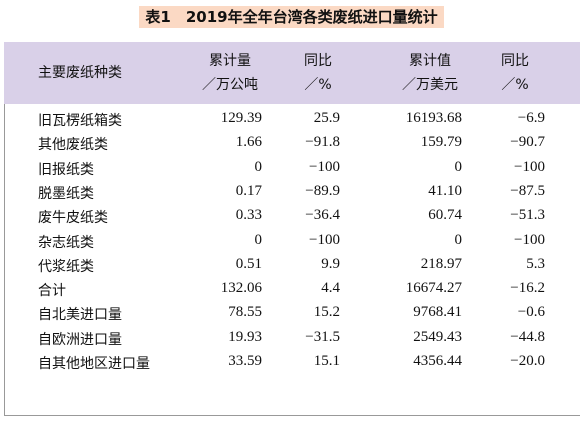 The width and height of the screenshot is (583, 423). Describe the element at coordinates (245, 336) in the screenshot. I see `cell-value: 19.93` at that location.